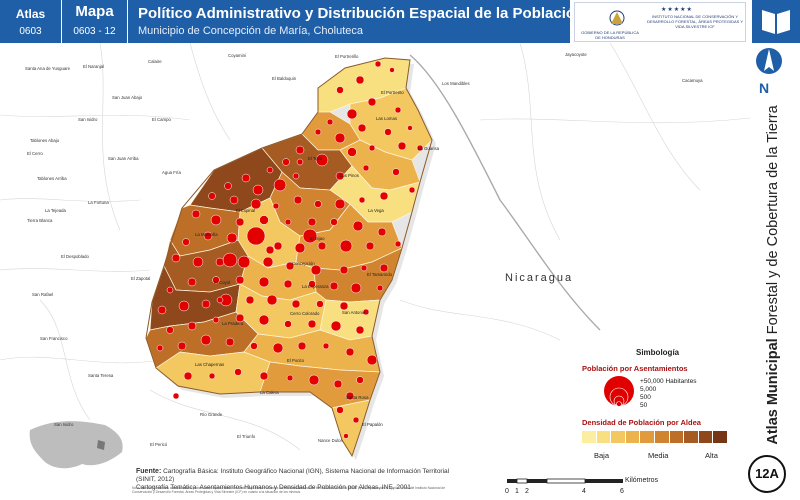 The width and height of the screenshot is (800, 500). Describe the element at coordinates (171, 172) in the screenshot. I see `place-label: Agua Fría` at that location.